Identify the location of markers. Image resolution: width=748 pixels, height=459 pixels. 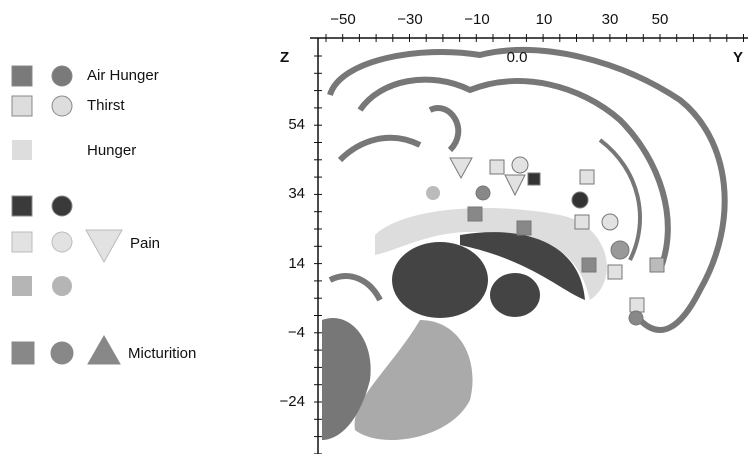
(545, 241).